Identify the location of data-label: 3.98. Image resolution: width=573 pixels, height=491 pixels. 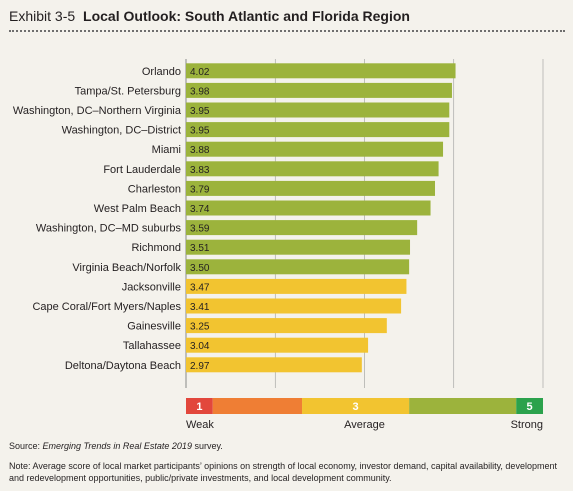
(200, 91).